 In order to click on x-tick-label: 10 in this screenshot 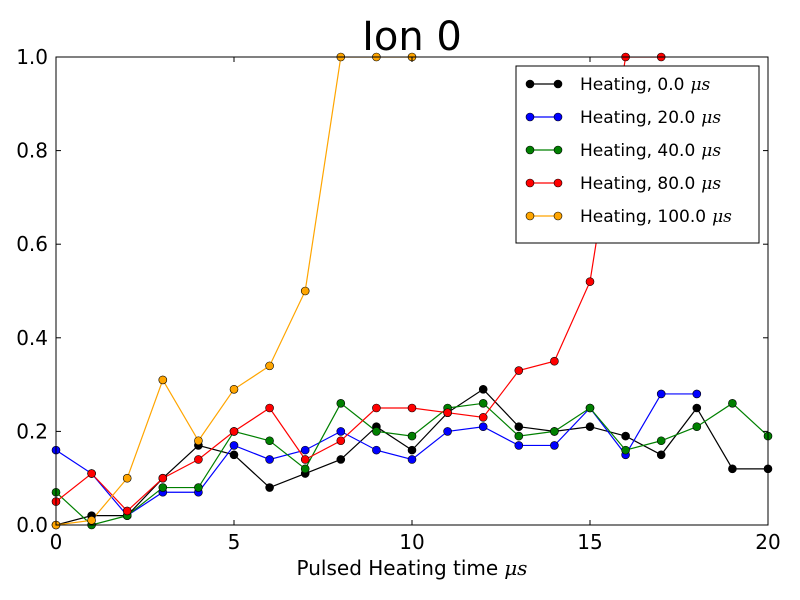, I will do `click(411, 542)`.